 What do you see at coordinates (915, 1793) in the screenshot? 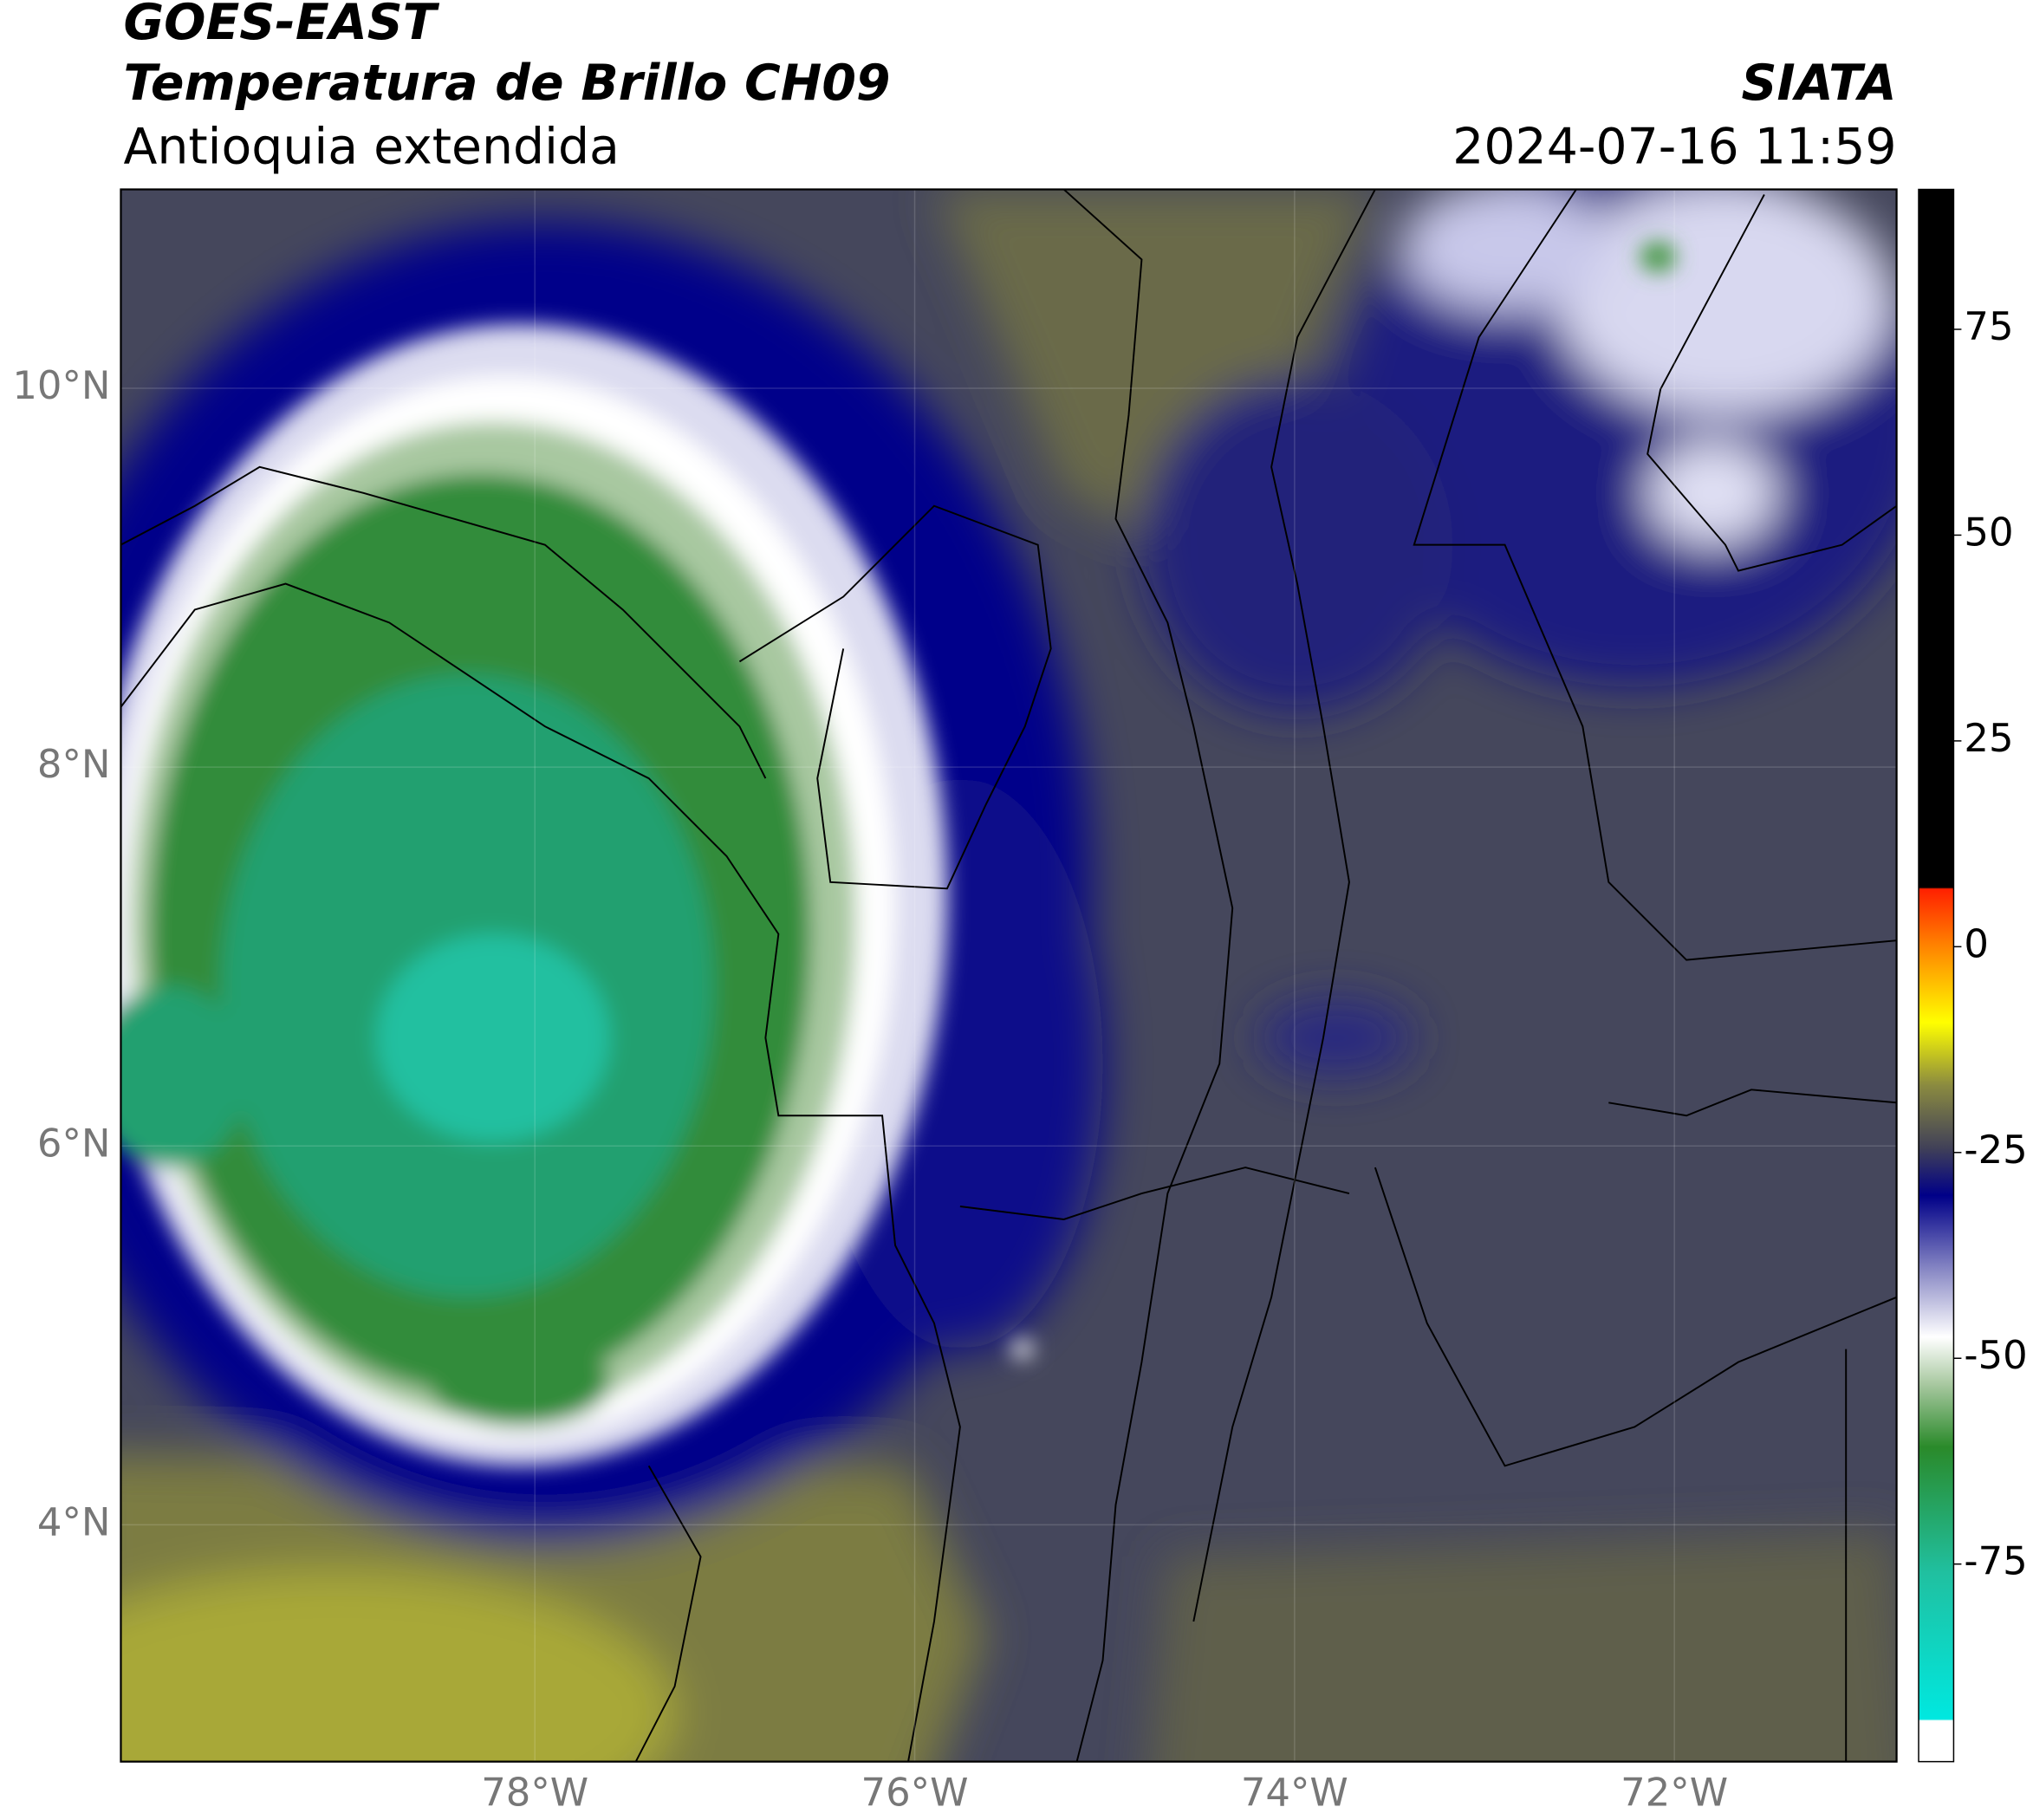
I see `x-tick-label: 76°W` at bounding box center [915, 1793].